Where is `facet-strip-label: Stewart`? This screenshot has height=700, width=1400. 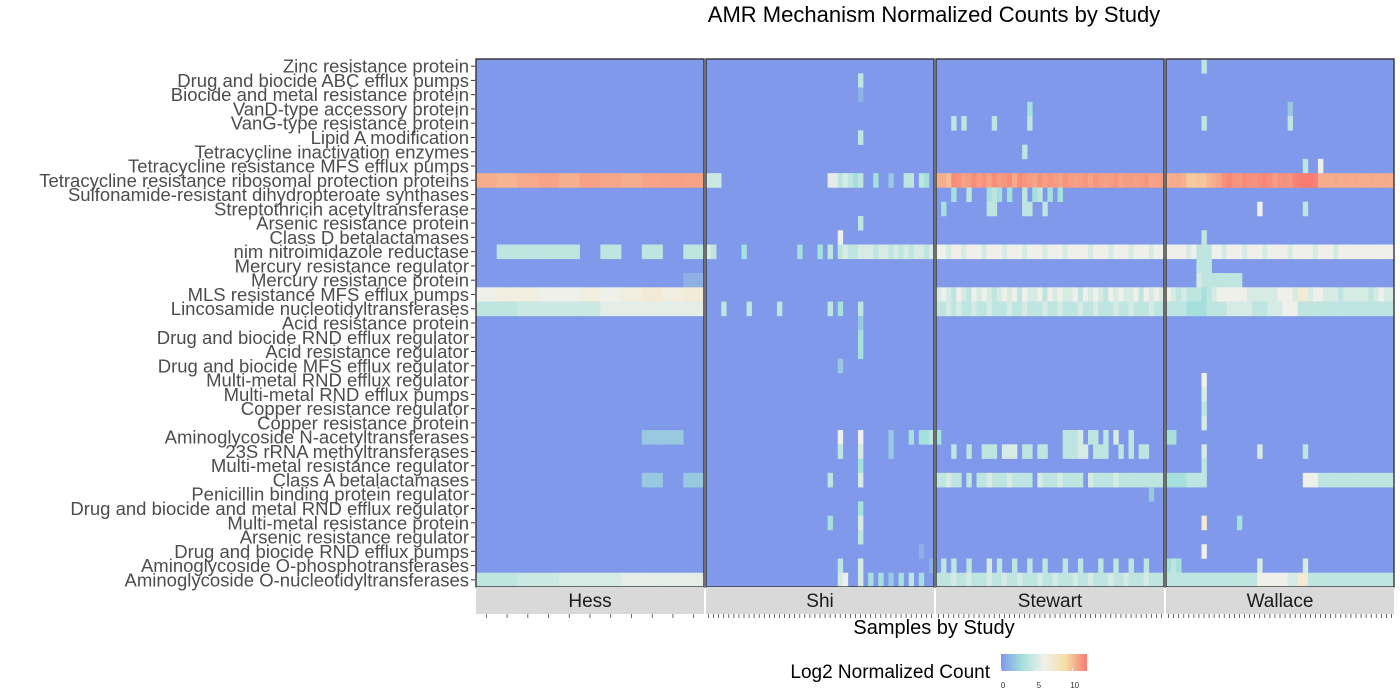
facet-strip-label: Stewart is located at coordinates (1050, 601).